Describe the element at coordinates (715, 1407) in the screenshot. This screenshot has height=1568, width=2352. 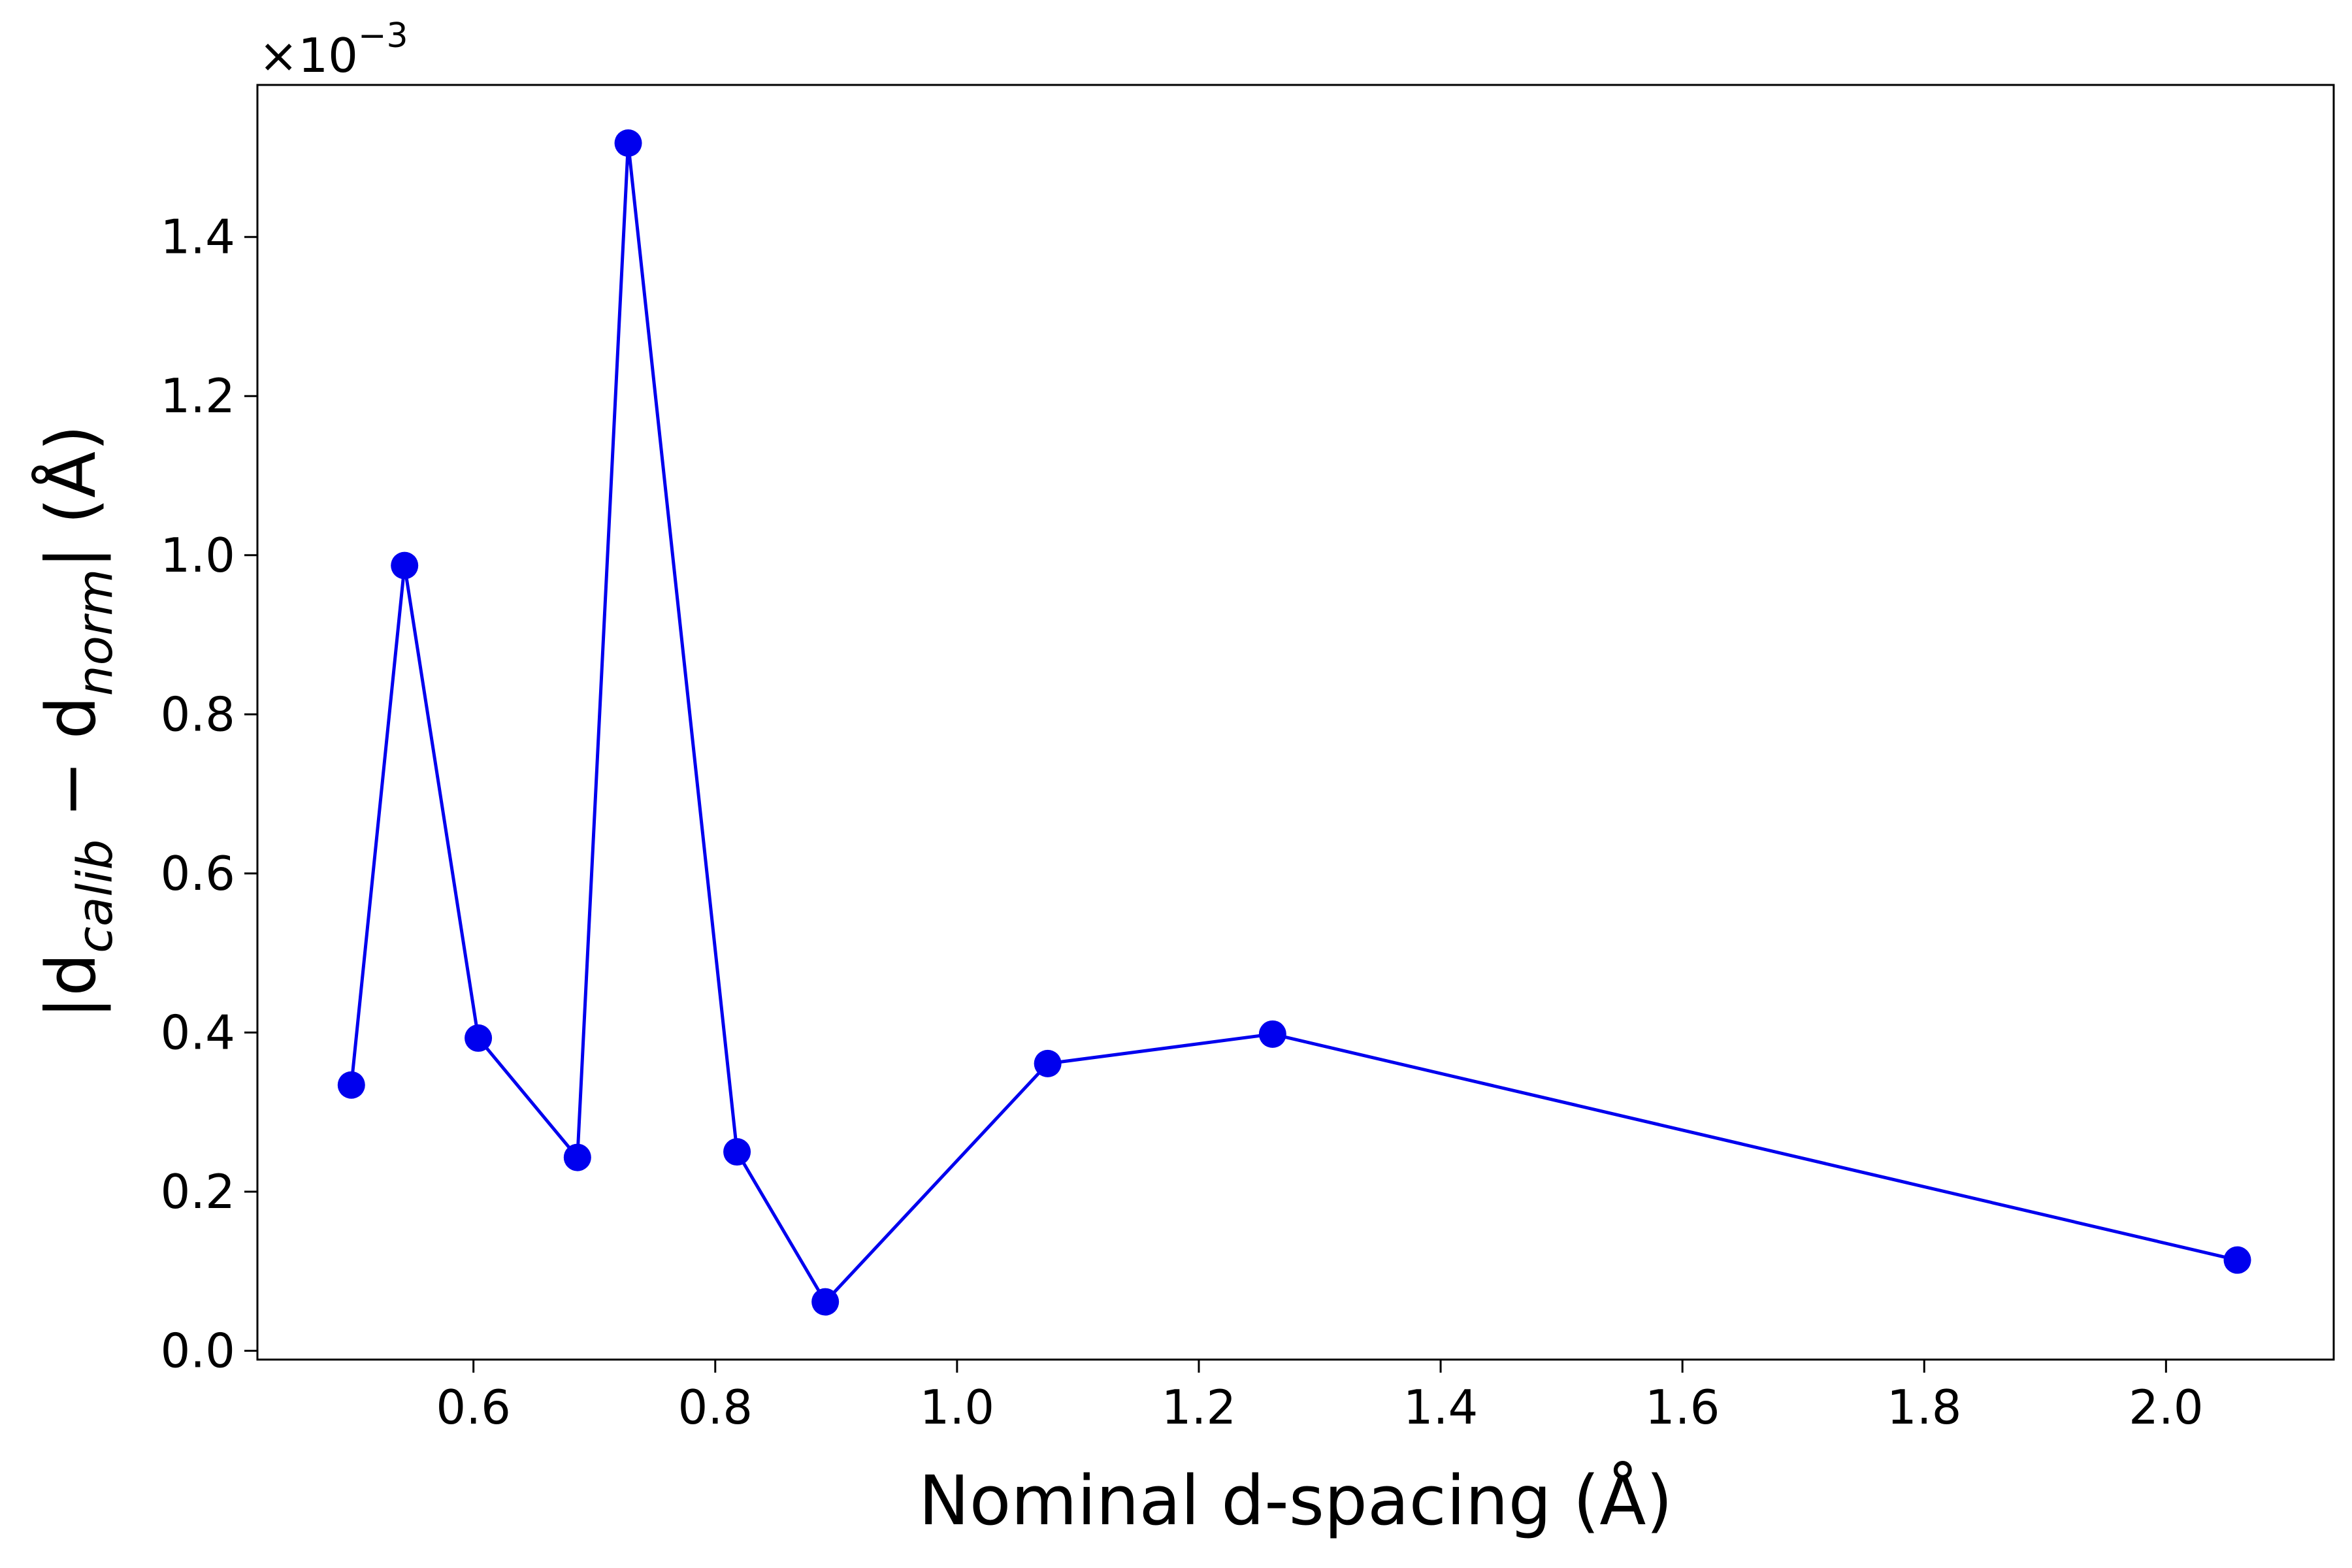
I see `x-tick-label: 0.8` at that location.